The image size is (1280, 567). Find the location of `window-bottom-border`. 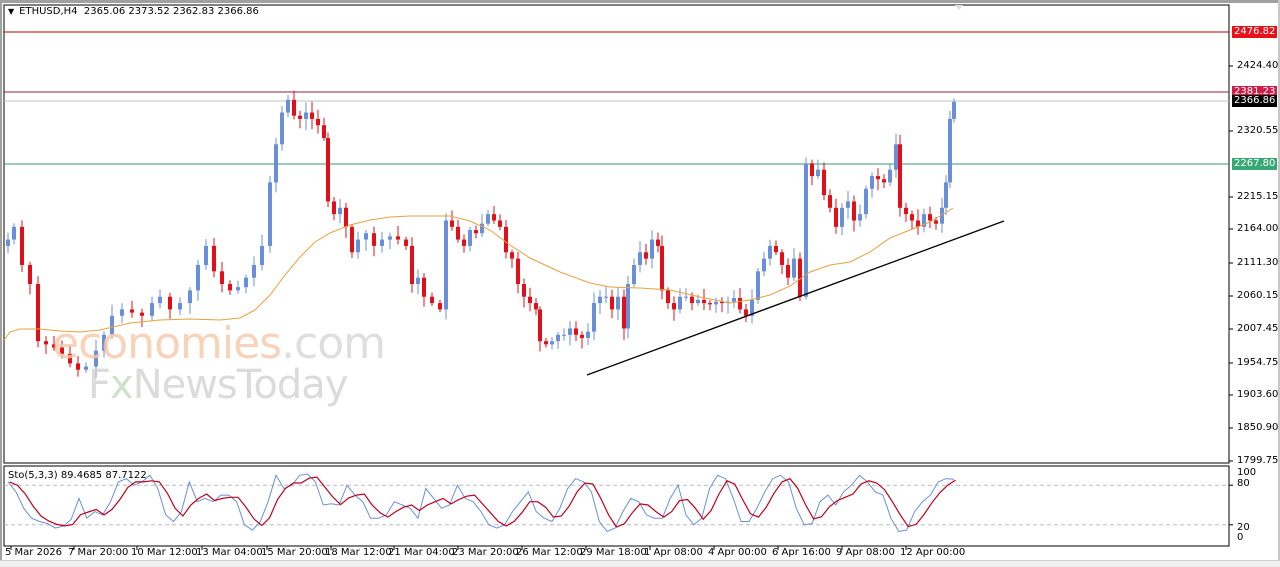

window-bottom-border is located at coordinates (640, 563).